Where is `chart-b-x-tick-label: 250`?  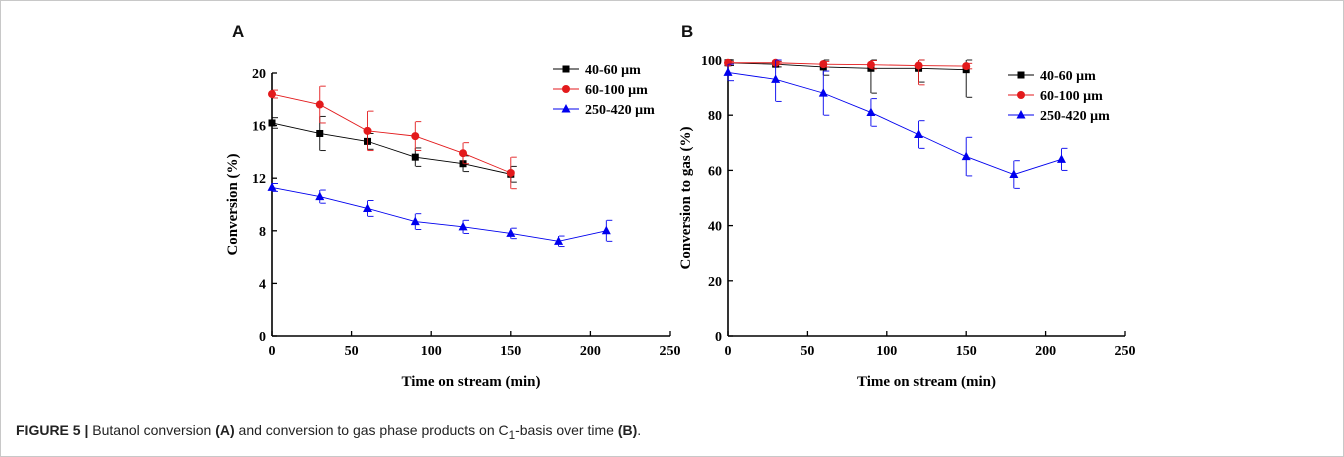 chart-b-x-tick-label: 250 is located at coordinates (1125, 351).